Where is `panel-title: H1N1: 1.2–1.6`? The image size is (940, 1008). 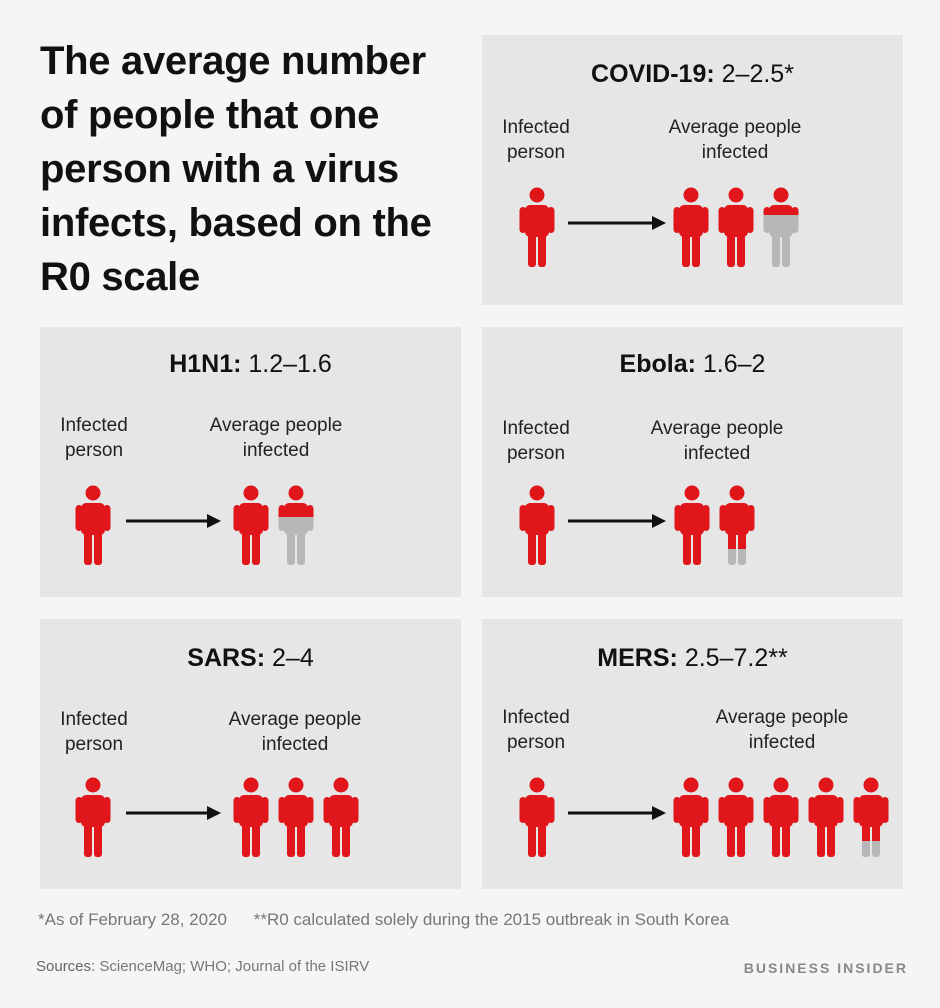 panel-title: H1N1: 1.2–1.6 is located at coordinates (250, 364).